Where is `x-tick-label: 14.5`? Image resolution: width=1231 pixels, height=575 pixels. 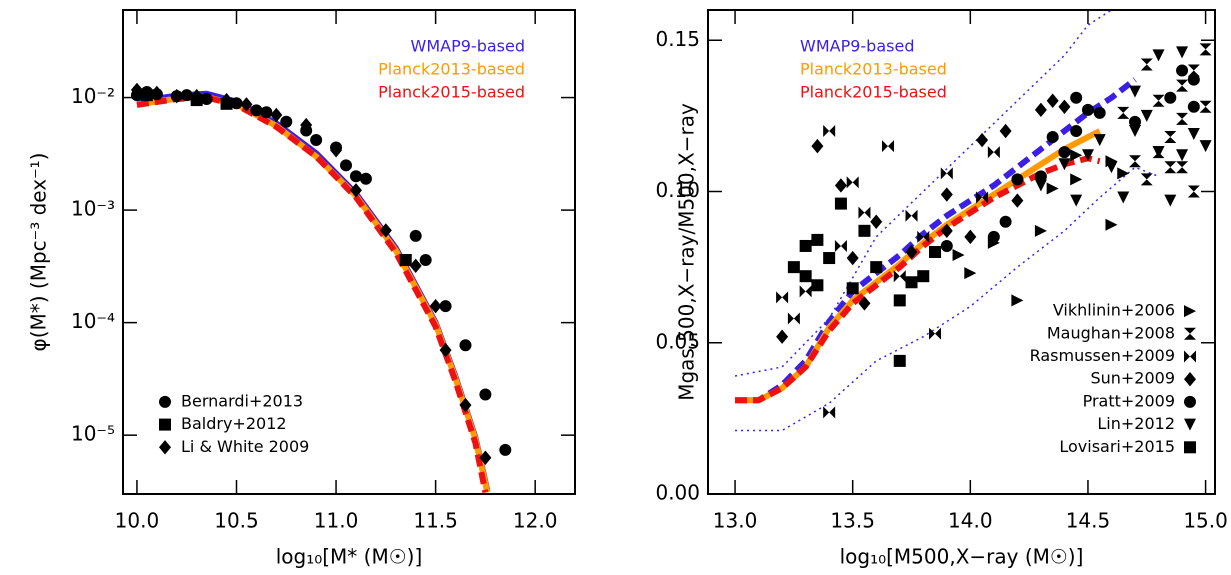 x-tick-label: 14.5 is located at coordinates (1088, 521).